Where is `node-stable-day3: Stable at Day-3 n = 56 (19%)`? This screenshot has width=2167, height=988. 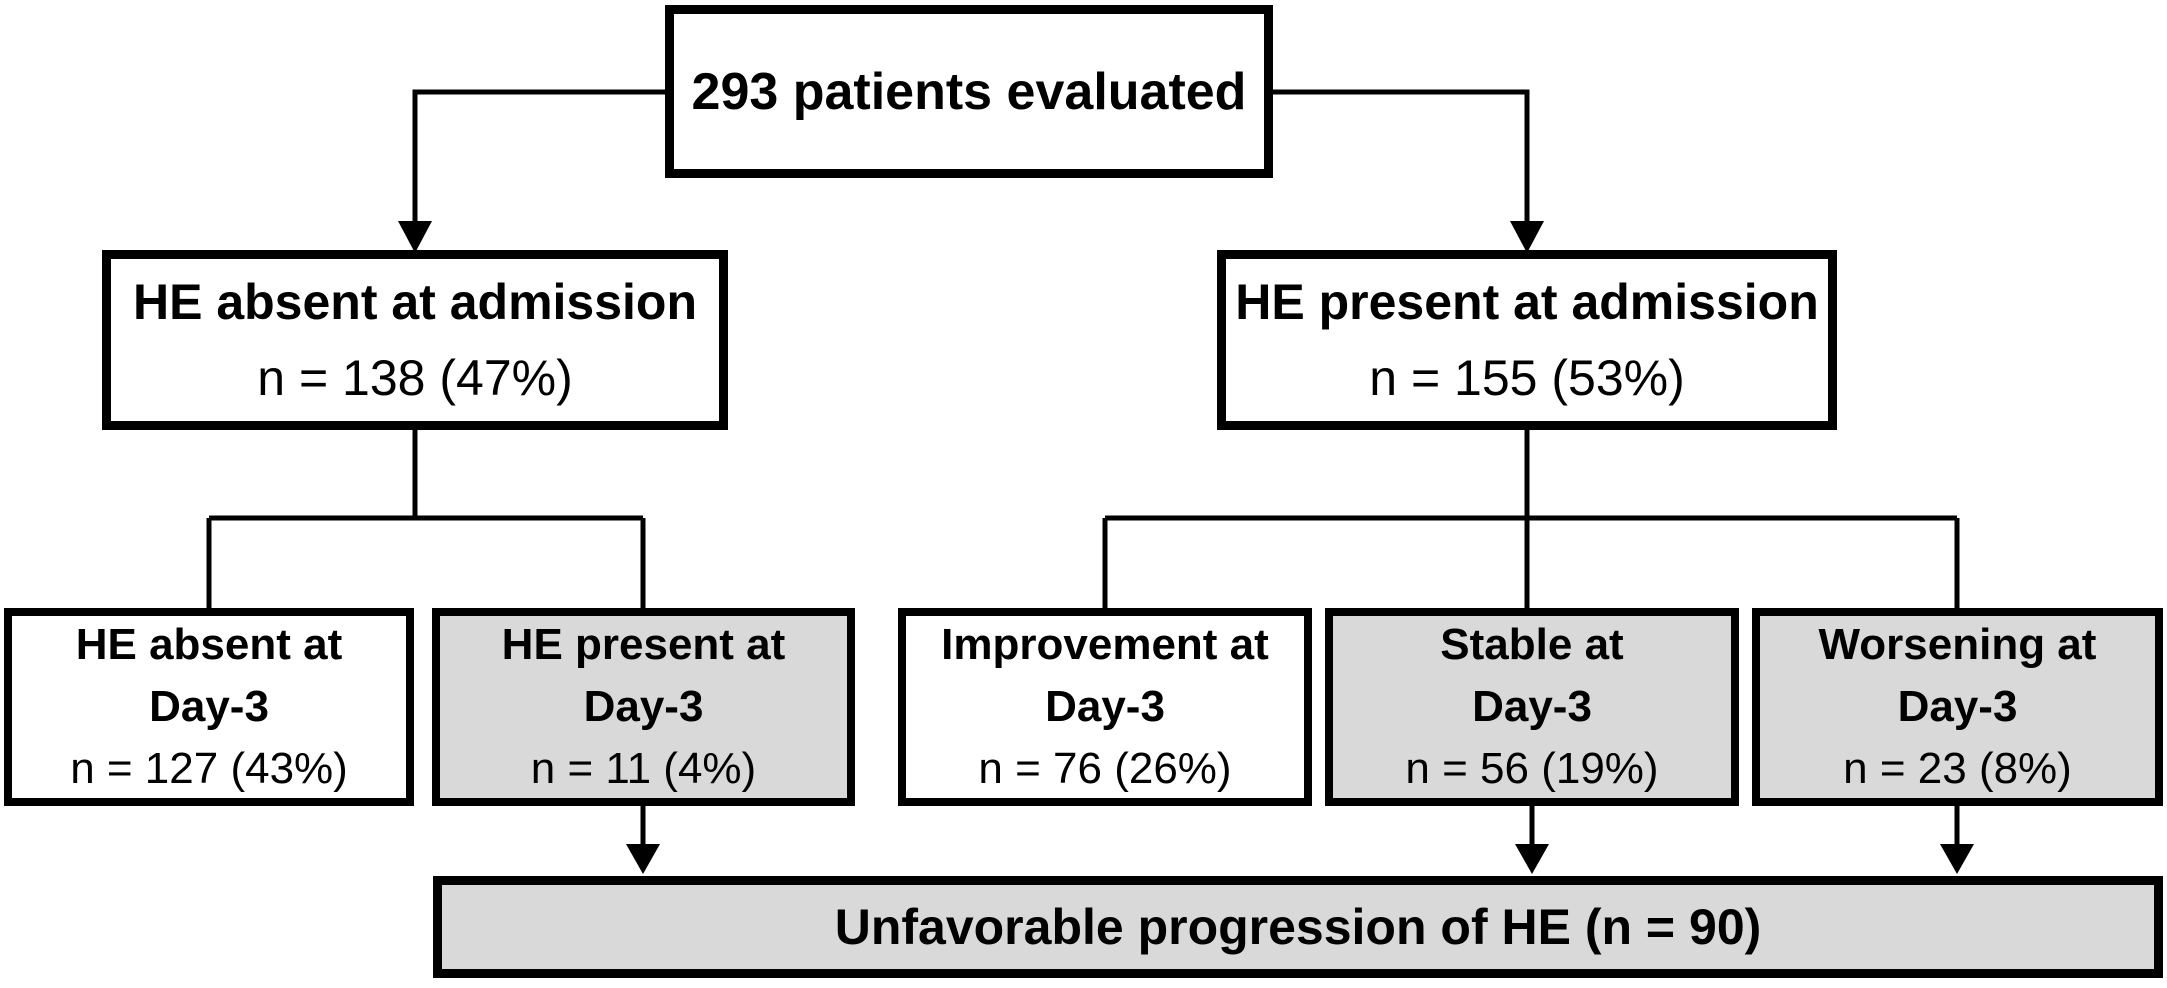 node-stable-day3: Stable at Day-3 n = 56 (19%) is located at coordinates (1532, 707).